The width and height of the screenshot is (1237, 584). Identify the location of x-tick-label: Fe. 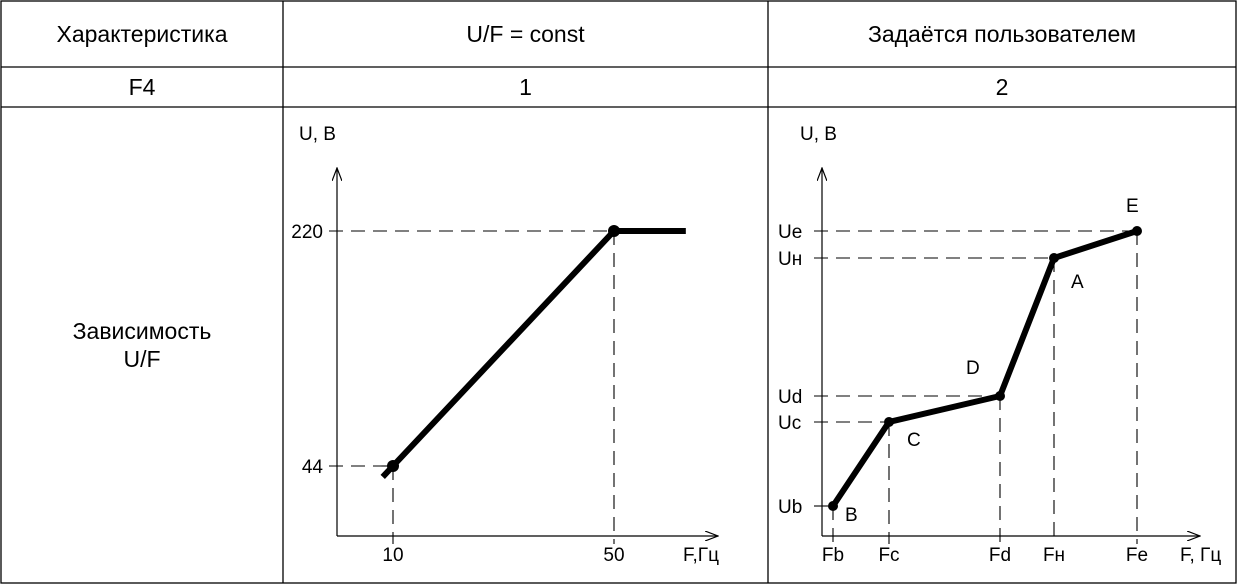
(1137, 555).